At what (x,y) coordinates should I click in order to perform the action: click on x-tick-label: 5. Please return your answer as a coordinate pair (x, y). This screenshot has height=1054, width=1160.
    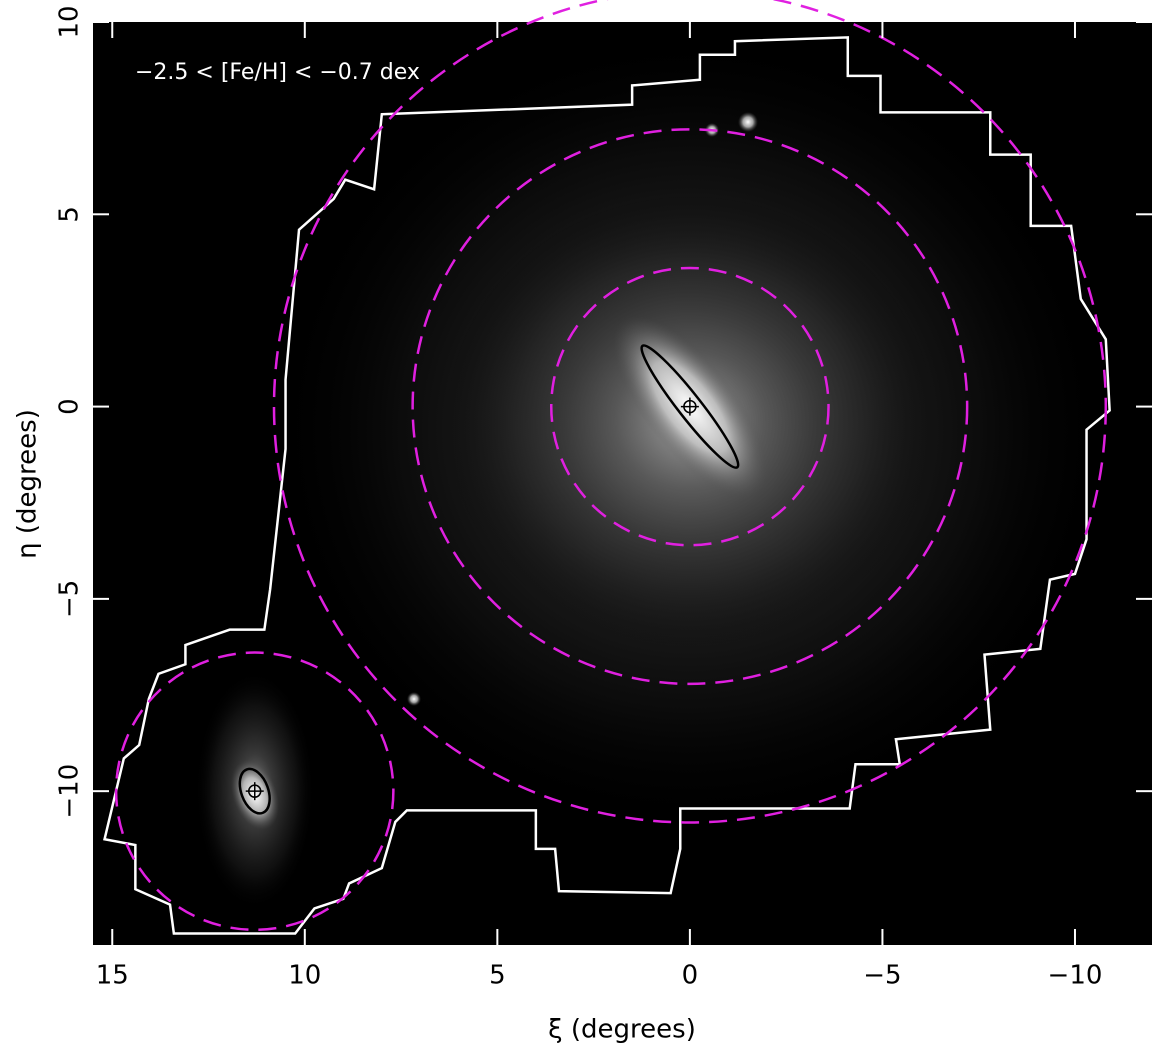
    Looking at the image, I should click on (497, 976).